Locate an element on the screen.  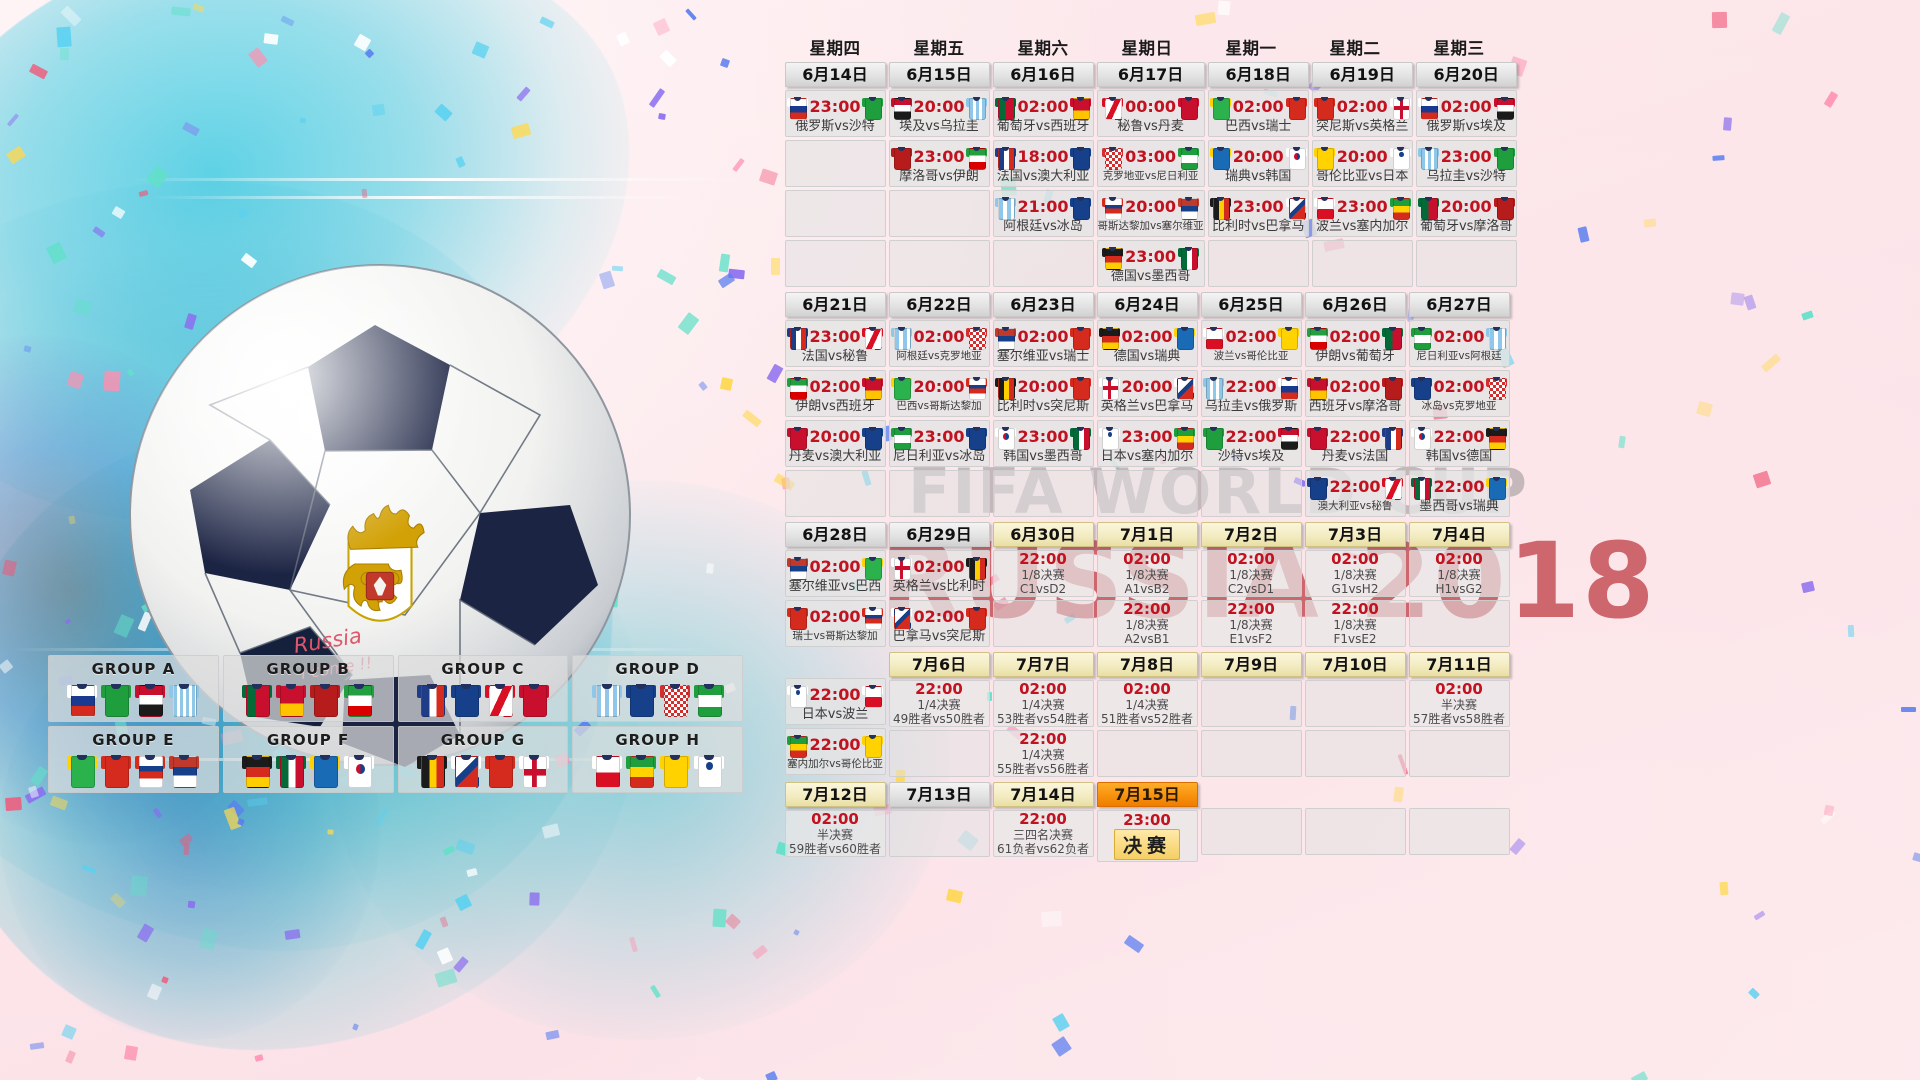
knockout-match-cell: 22:00 1/8决赛 C1vsD2 is located at coordinates (1043, 573).